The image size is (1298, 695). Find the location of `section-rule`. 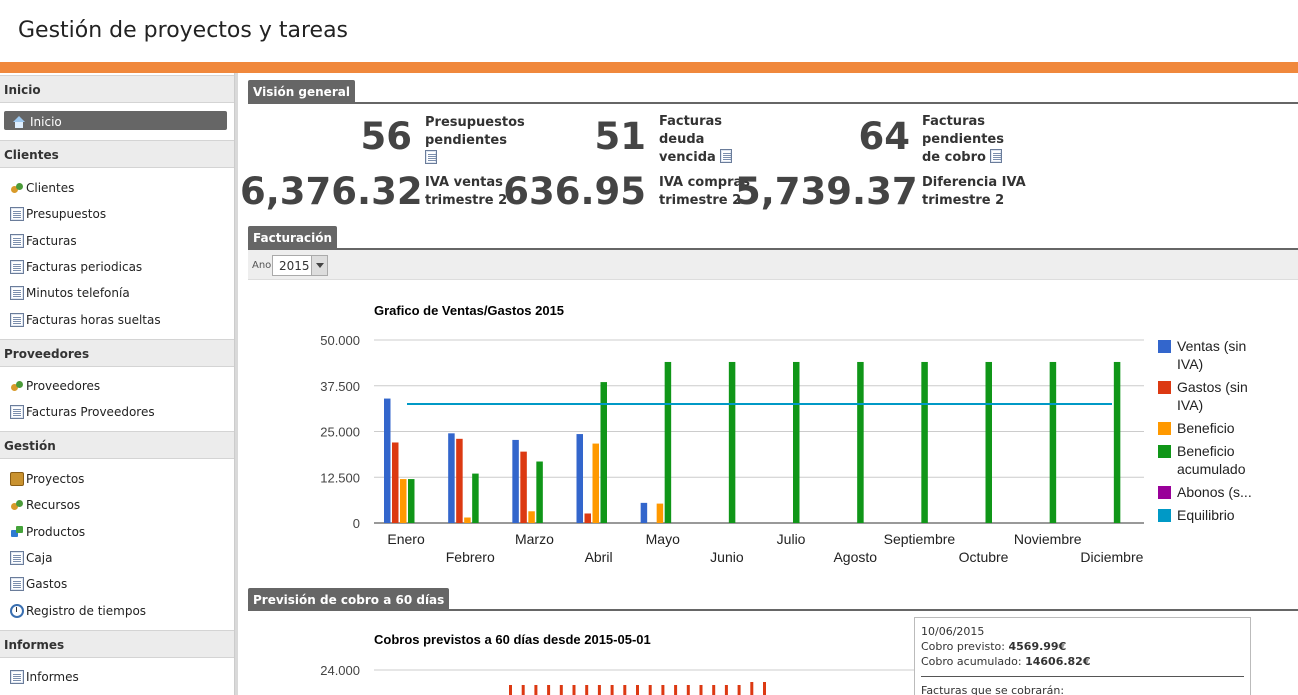

section-rule is located at coordinates (773, 103).